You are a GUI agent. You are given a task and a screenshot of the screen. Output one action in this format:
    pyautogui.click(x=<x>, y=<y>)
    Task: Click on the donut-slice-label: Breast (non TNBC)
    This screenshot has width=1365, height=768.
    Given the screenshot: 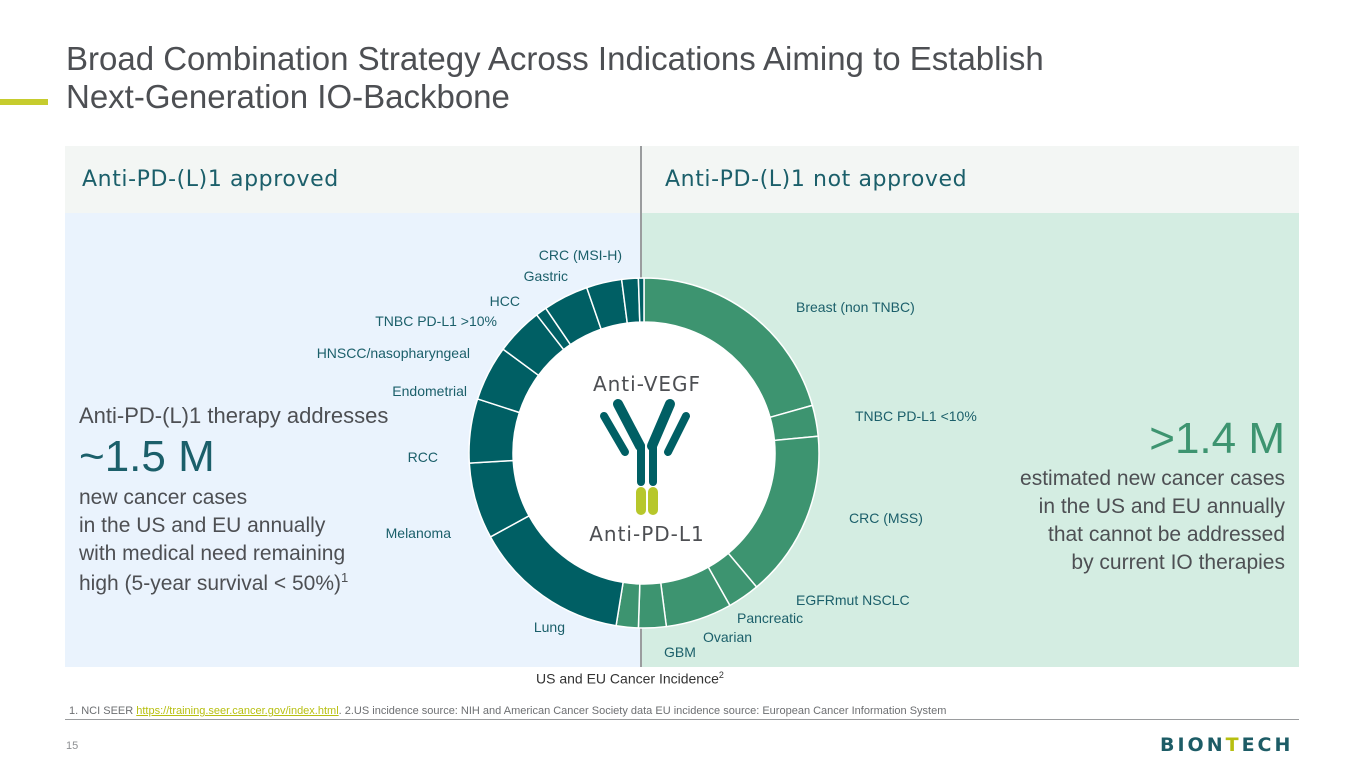 What is the action you would take?
    pyautogui.click(x=855, y=307)
    